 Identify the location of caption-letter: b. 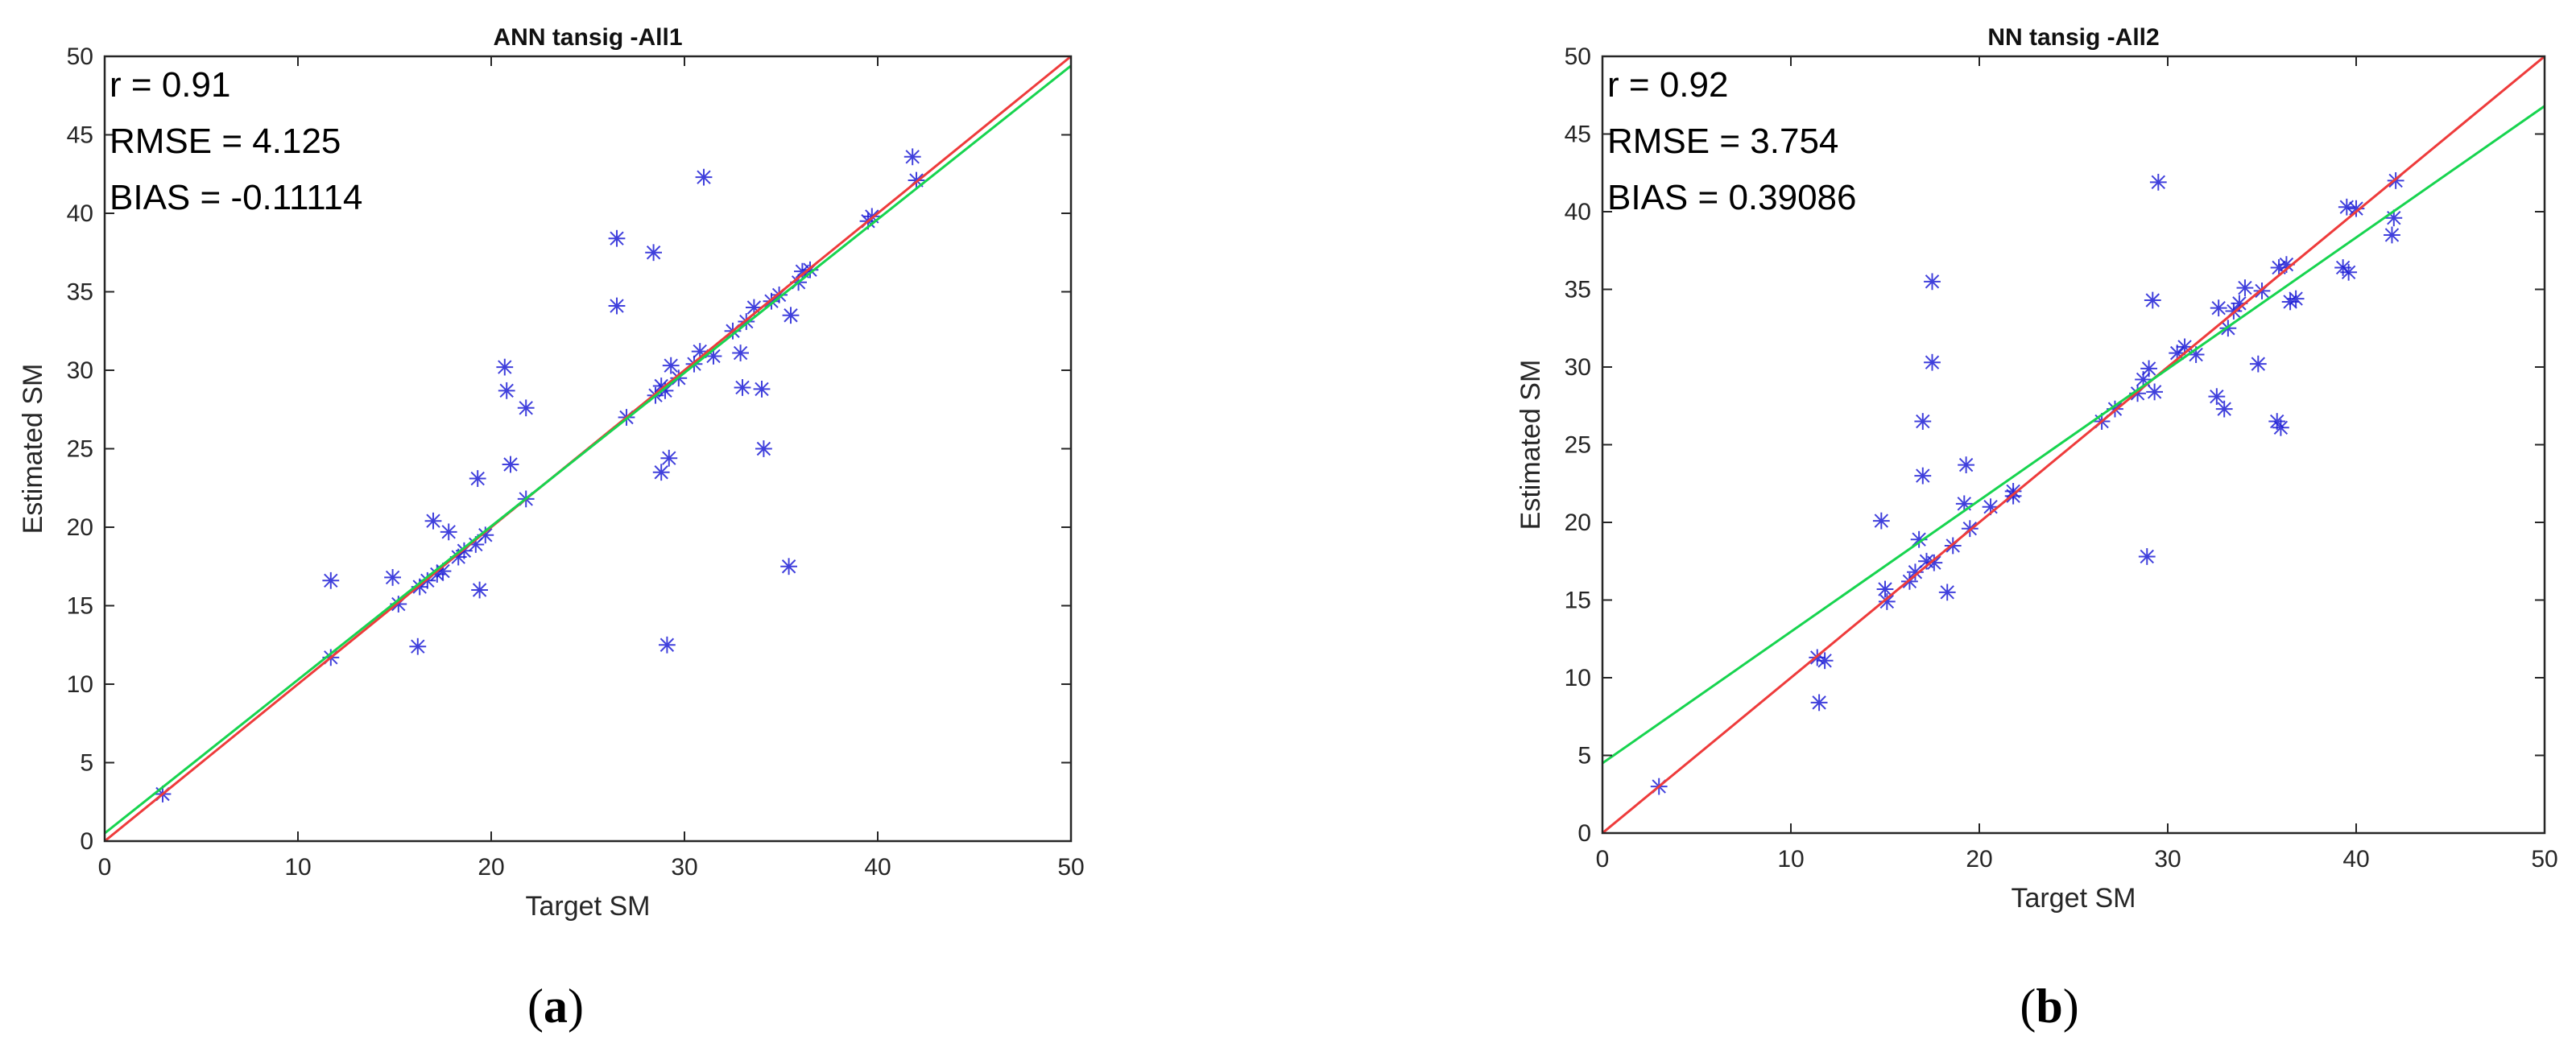
(2049, 1006).